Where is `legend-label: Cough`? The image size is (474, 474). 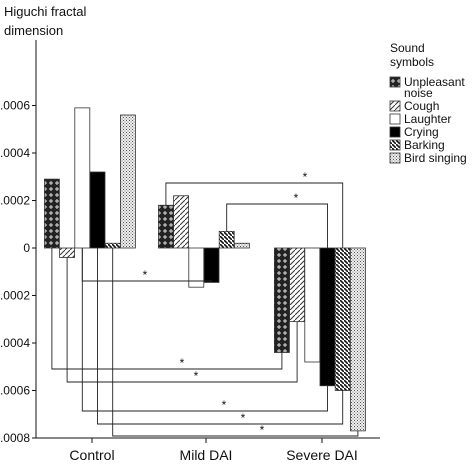
legend-label: Cough is located at coordinates (421, 106).